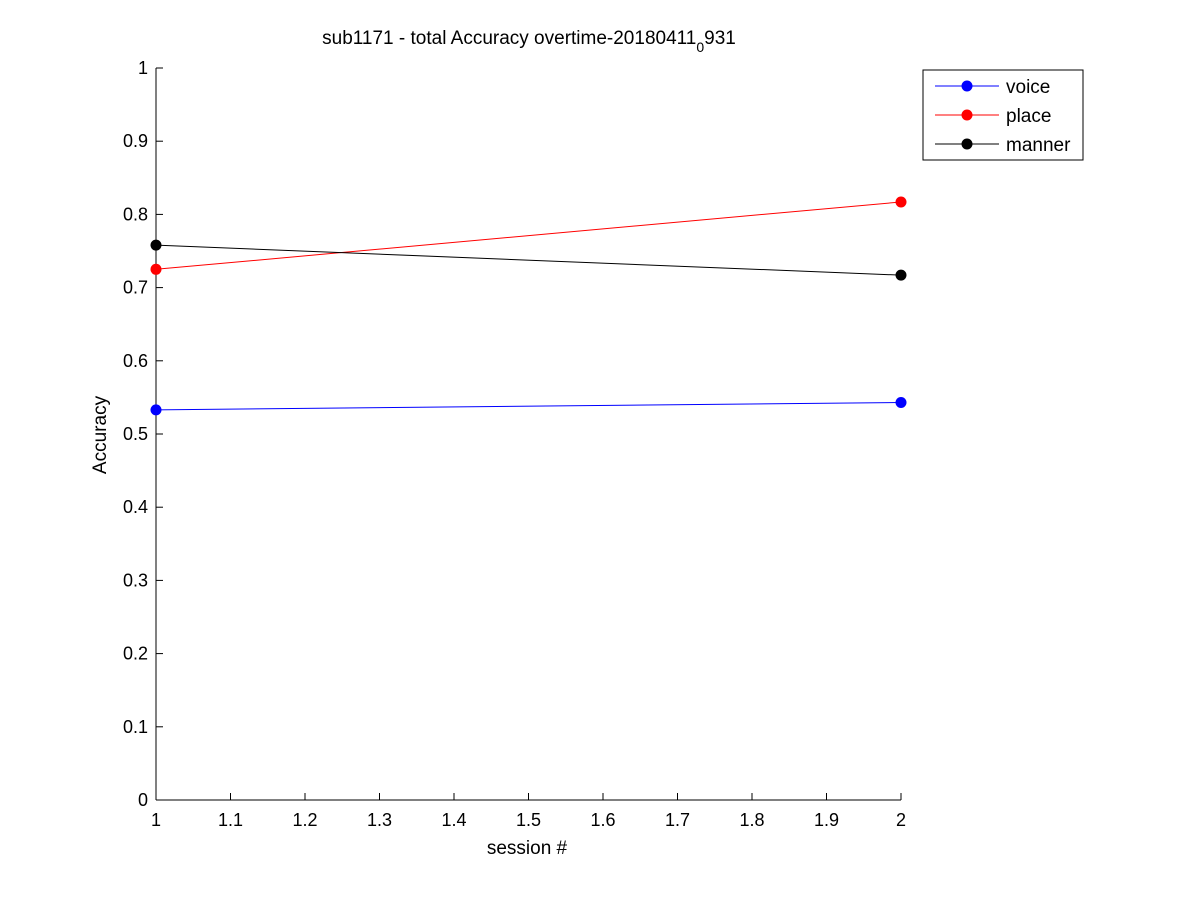 This screenshot has height=905, width=1200. I want to click on legend-entry-place: place, so click(993, 116).